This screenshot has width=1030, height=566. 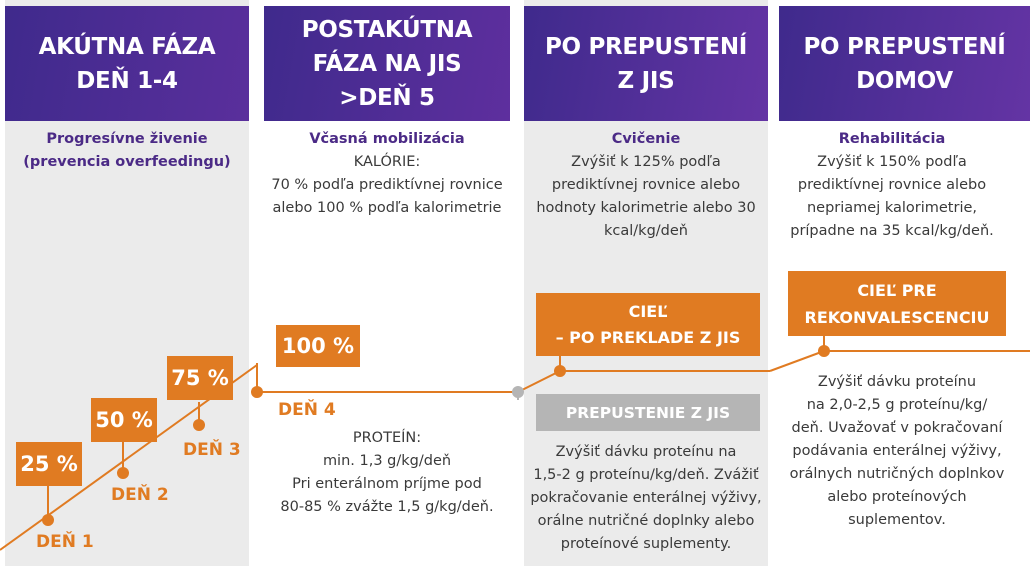 What do you see at coordinates (257, 392) in the screenshot?
I see `dot-day4` at bounding box center [257, 392].